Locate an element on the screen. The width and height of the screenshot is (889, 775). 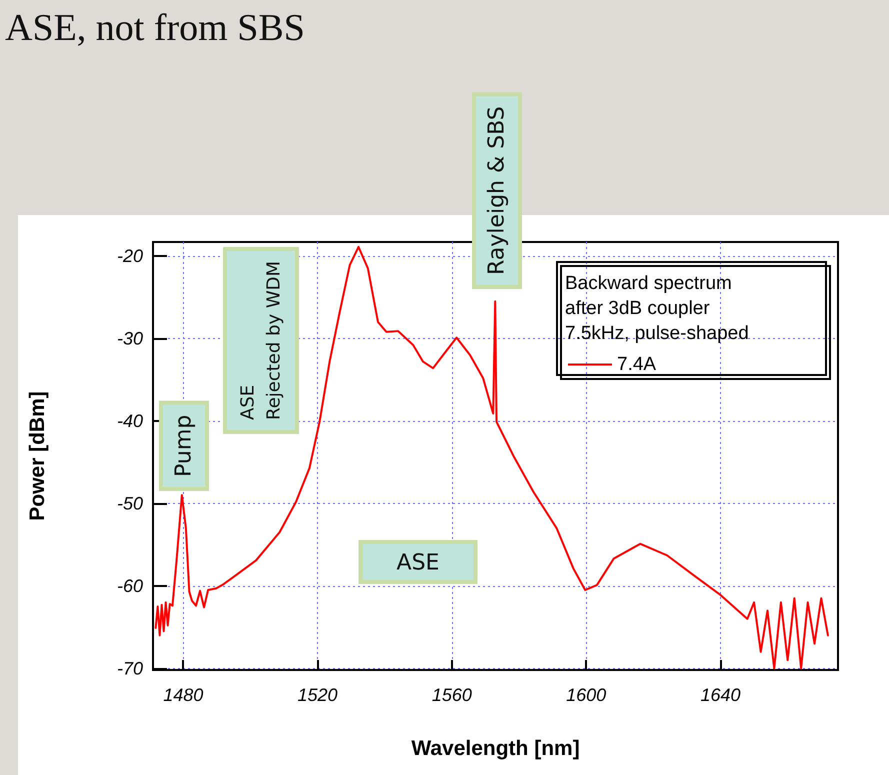
y-tick-label: -70 is located at coordinates (129, 668).